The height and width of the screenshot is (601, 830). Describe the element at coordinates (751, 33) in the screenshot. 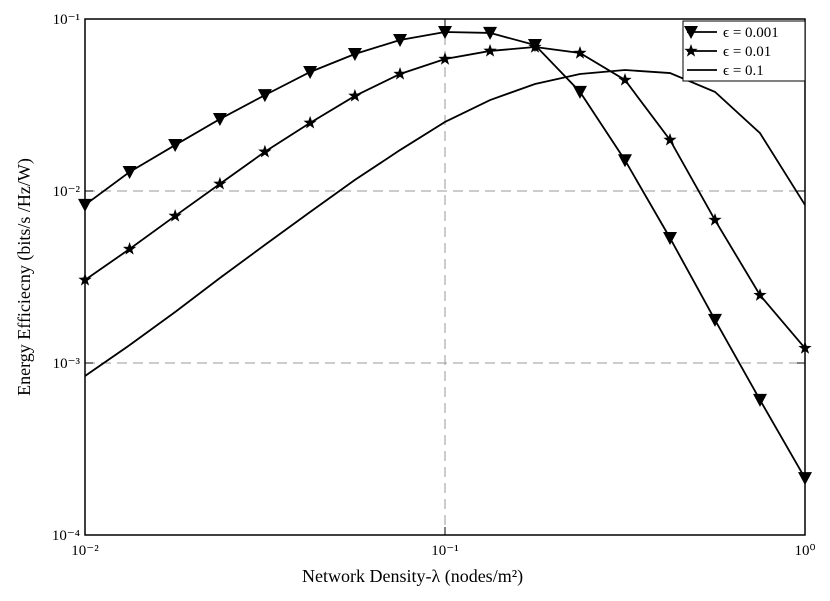

I see `legend-label: ϵ = 0.001` at that location.